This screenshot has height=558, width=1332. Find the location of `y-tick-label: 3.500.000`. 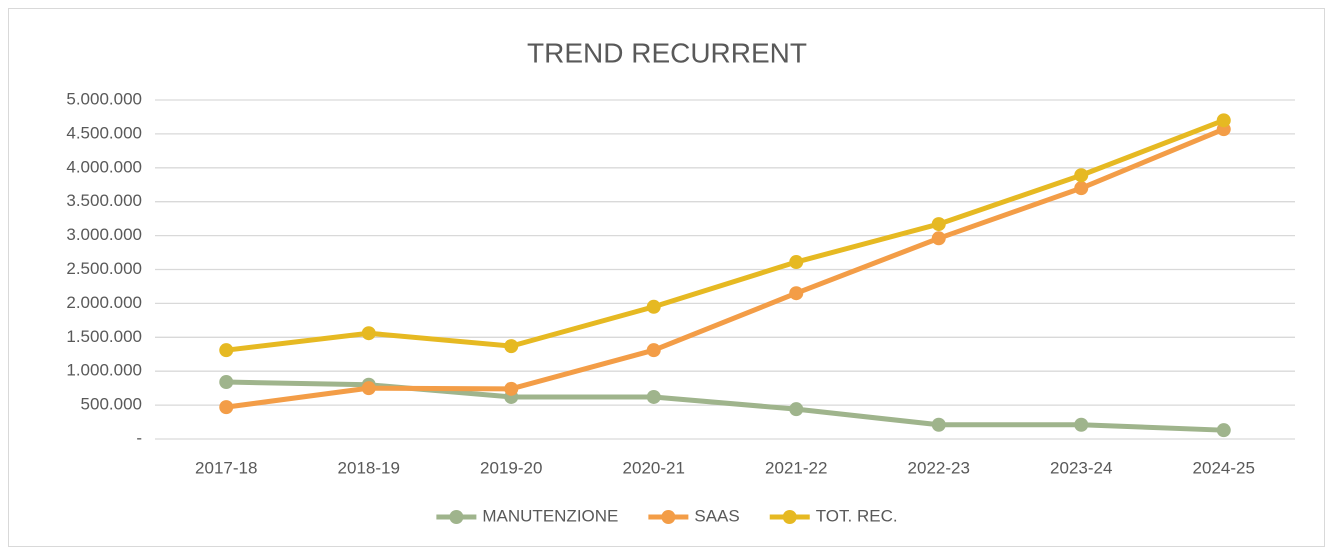

y-tick-label: 3.500.000 is located at coordinates (104, 200).